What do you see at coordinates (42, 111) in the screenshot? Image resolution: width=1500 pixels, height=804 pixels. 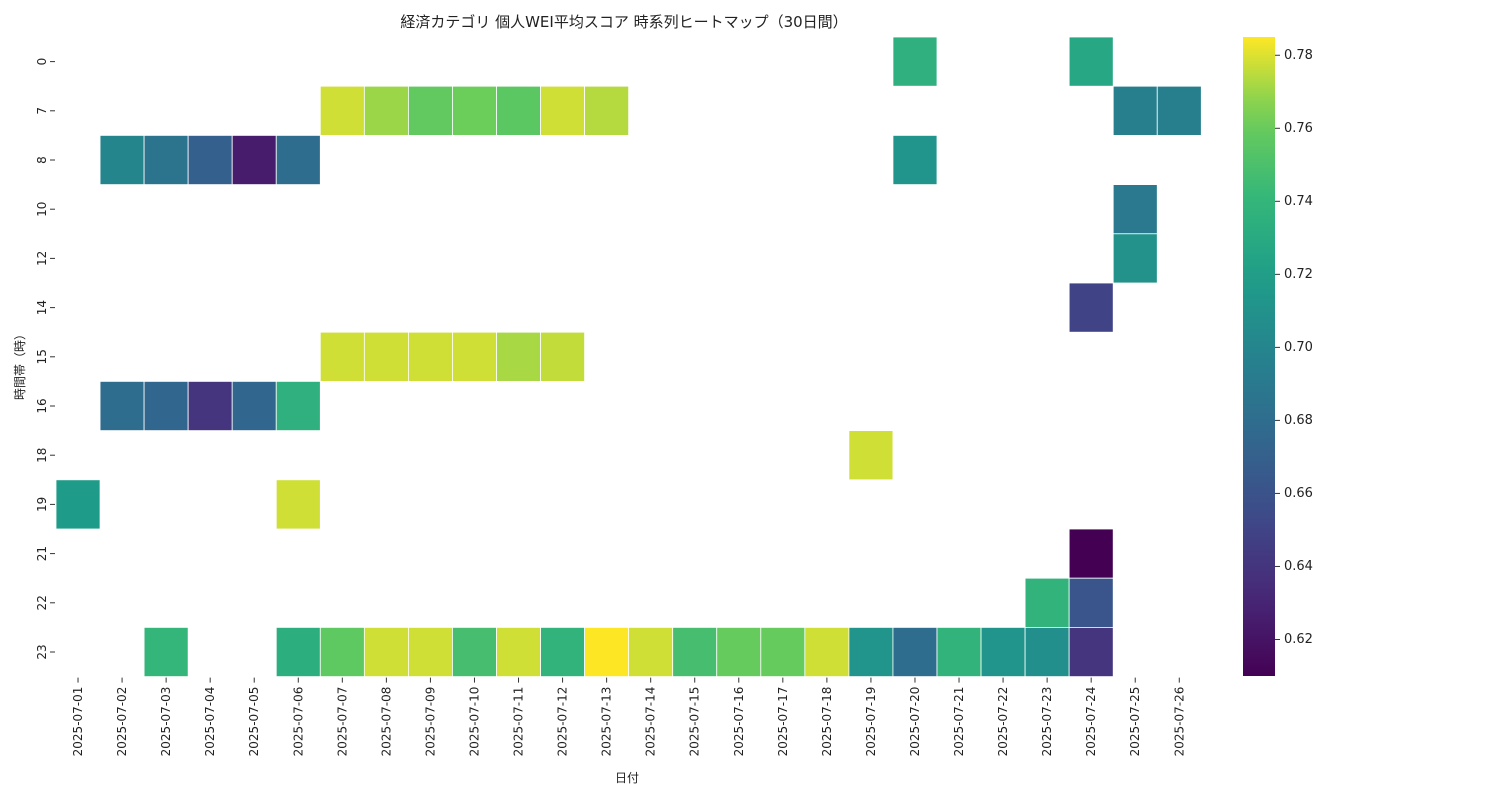 I see `y-tick-label: 7` at bounding box center [42, 111].